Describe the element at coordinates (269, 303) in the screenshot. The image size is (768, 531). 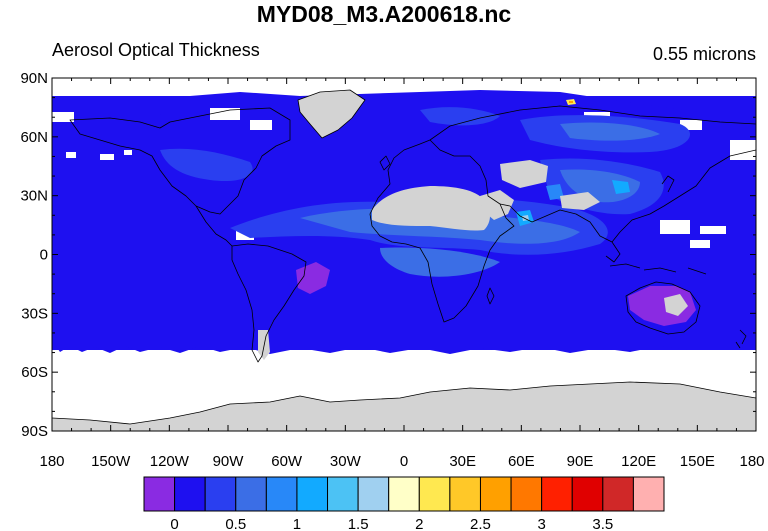
I see `south-america-coast` at that location.